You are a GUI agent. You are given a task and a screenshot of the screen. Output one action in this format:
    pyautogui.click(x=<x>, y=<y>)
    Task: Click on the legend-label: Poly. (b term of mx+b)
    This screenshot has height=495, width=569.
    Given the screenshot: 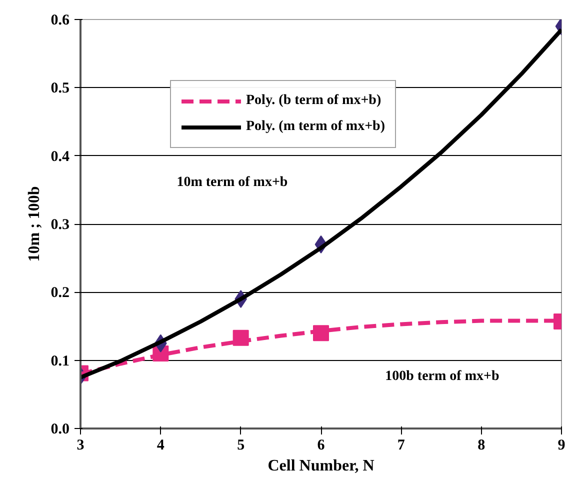 What is the action you would take?
    pyautogui.click(x=314, y=101)
    